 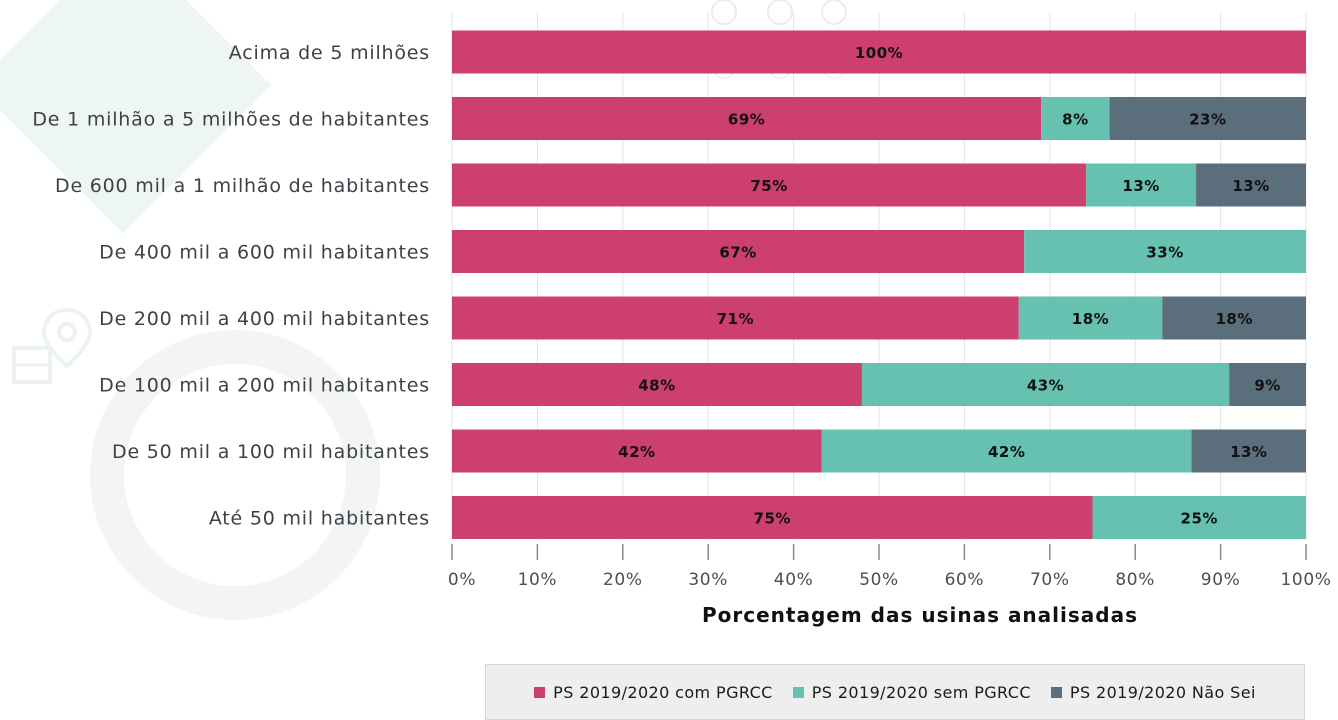 What do you see at coordinates (319, 519) in the screenshot?
I see `category-label: Até 50 mil habitantes` at bounding box center [319, 519].